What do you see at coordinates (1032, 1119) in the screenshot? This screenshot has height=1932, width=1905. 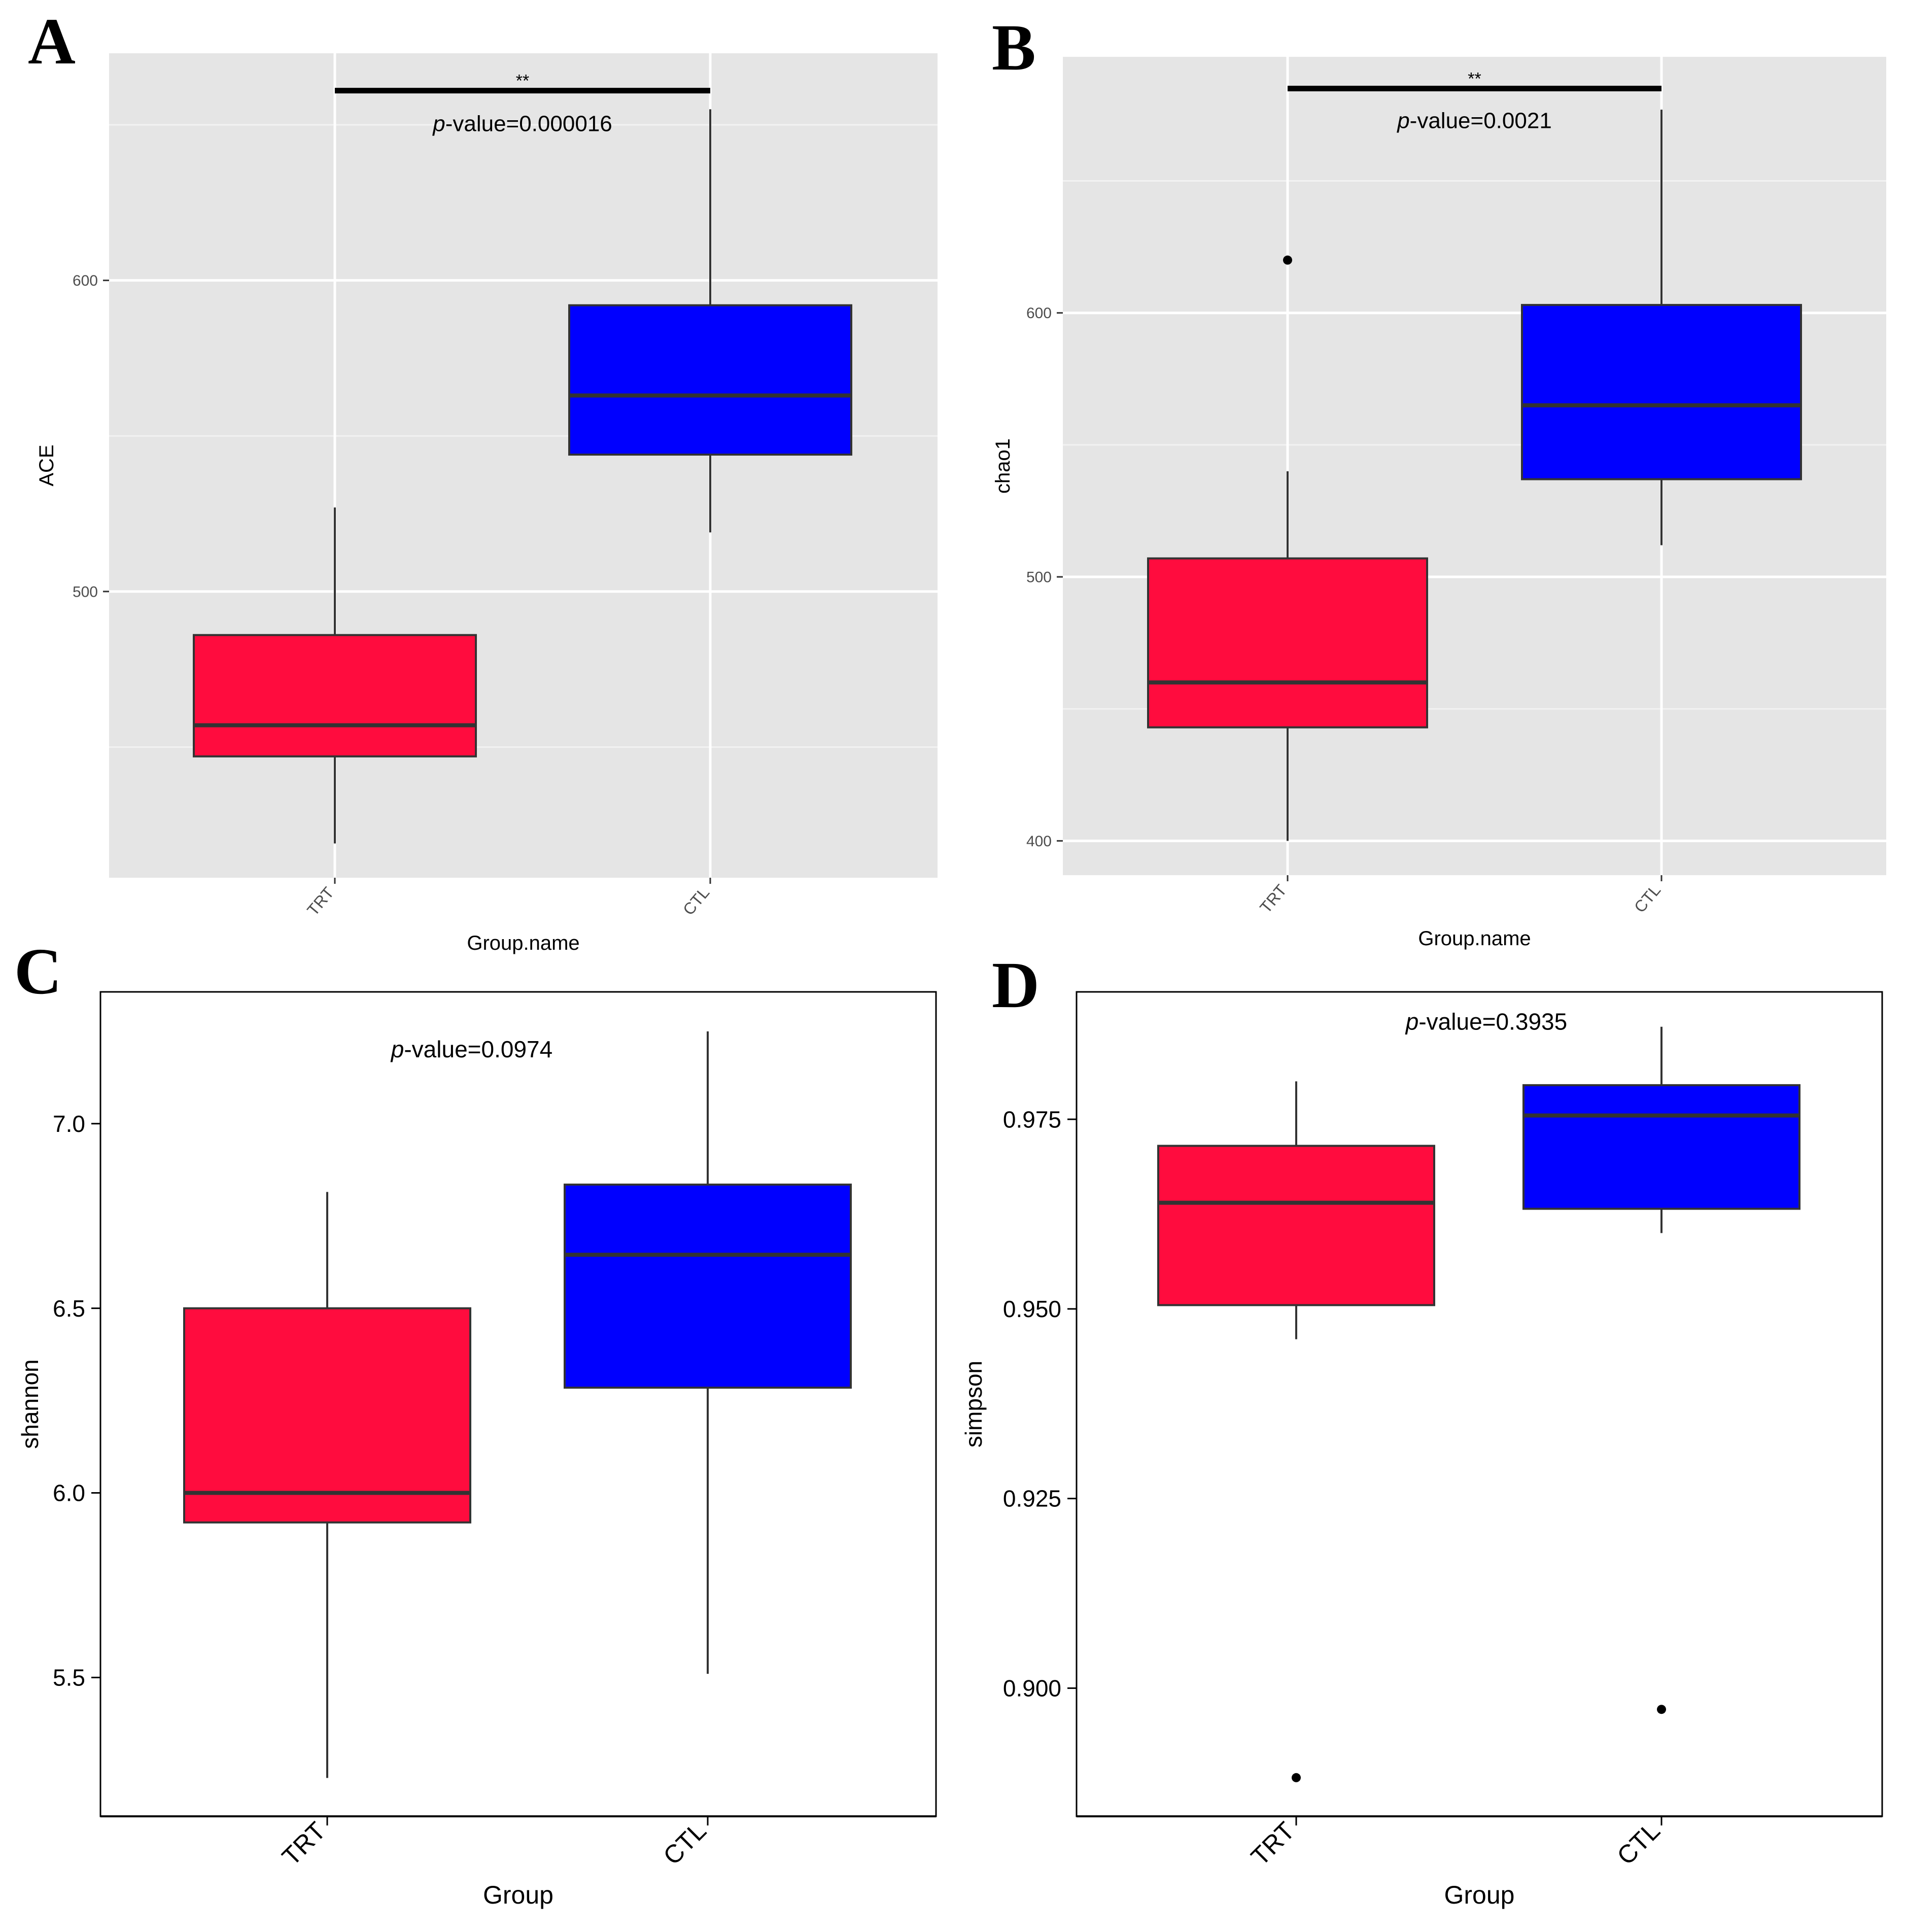 I see `y-tick-label: 0.975` at bounding box center [1032, 1119].